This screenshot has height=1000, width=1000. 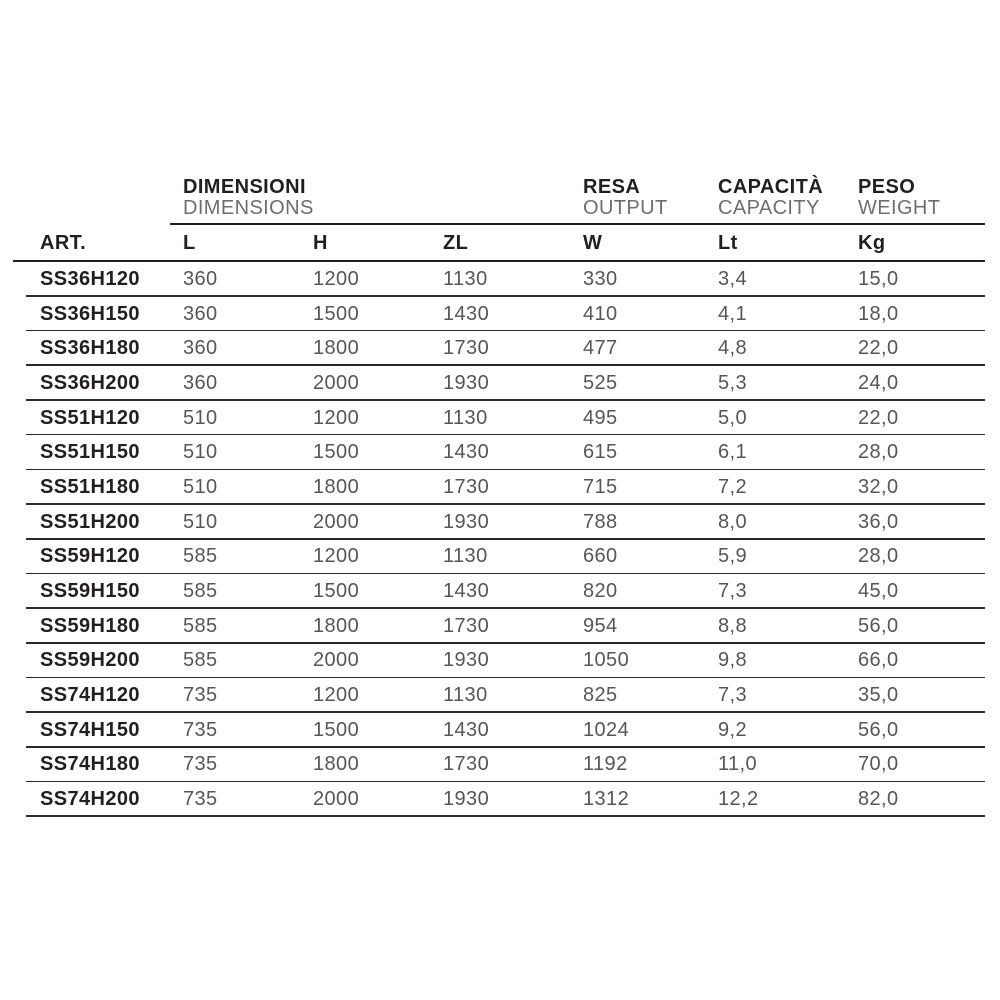 What do you see at coordinates (733, 348) in the screenshot?
I see `cell-lt: 4,8` at bounding box center [733, 348].